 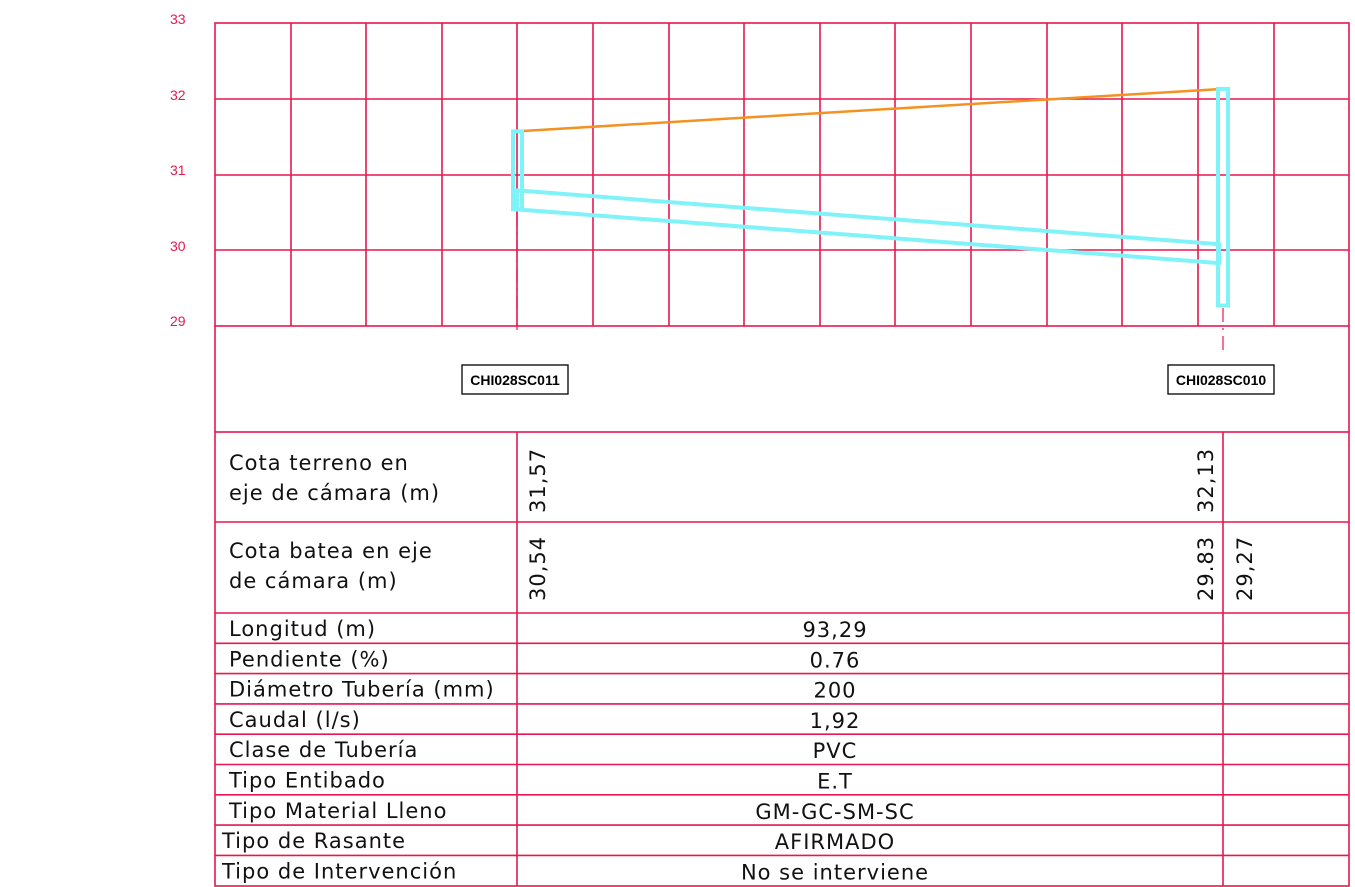 I want to click on y-tick-29: 29, so click(x=178, y=321).